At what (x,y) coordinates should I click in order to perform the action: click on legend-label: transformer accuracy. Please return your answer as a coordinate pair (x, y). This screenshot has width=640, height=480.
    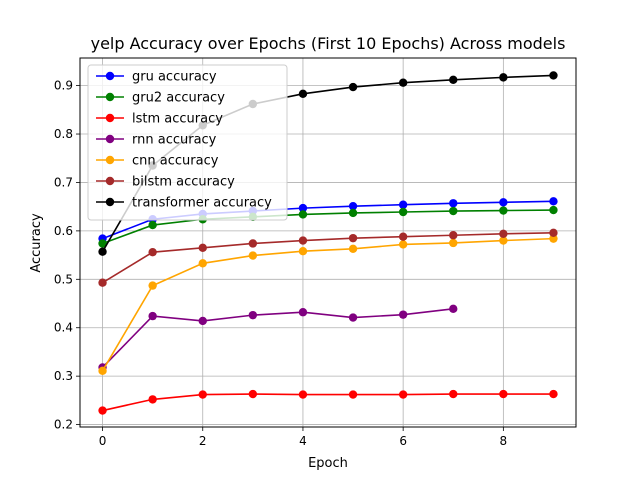
    Looking at the image, I should click on (202, 203).